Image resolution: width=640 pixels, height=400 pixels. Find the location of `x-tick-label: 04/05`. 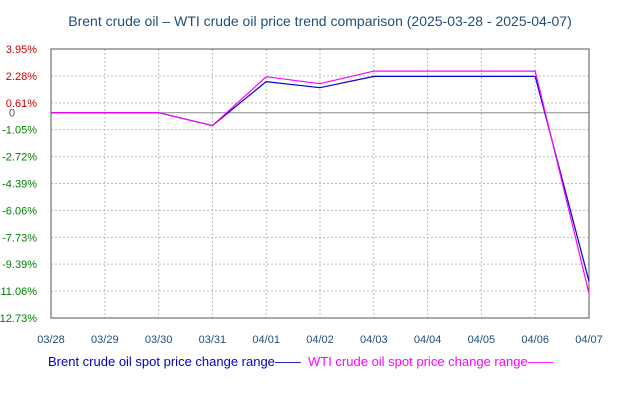

x-tick-label: 04/05 is located at coordinates (482, 340).